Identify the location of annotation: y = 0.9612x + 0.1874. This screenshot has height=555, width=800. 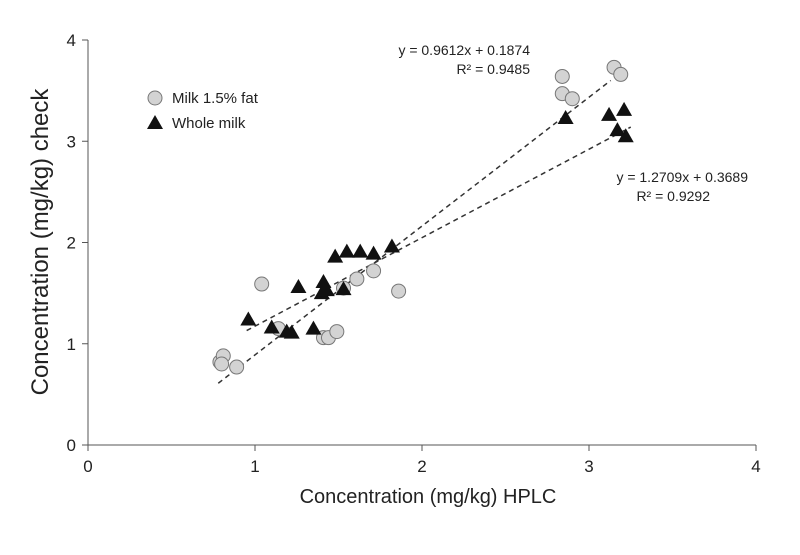
(464, 50).